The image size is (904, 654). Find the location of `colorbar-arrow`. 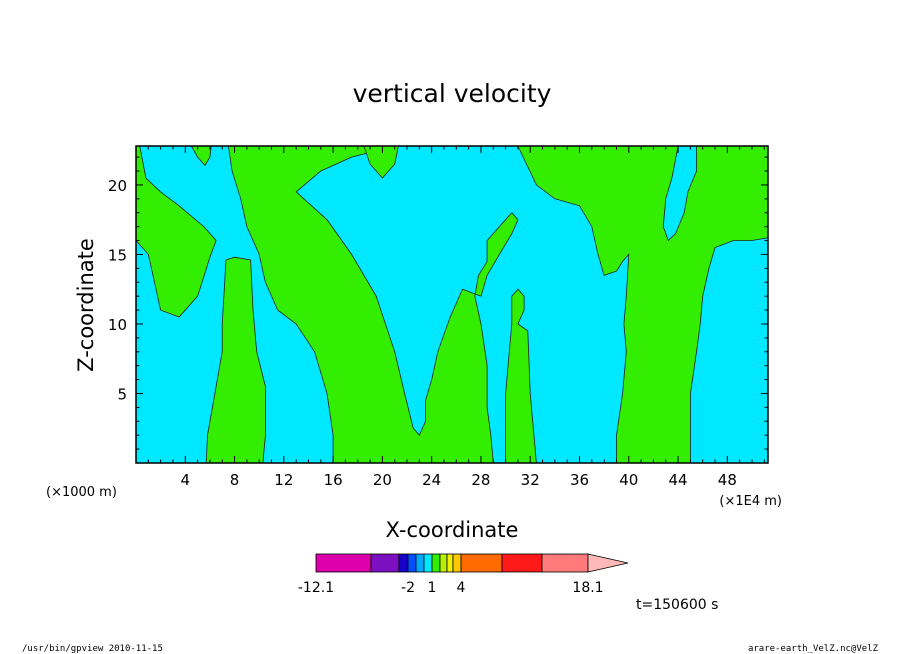

colorbar-arrow is located at coordinates (608, 563).